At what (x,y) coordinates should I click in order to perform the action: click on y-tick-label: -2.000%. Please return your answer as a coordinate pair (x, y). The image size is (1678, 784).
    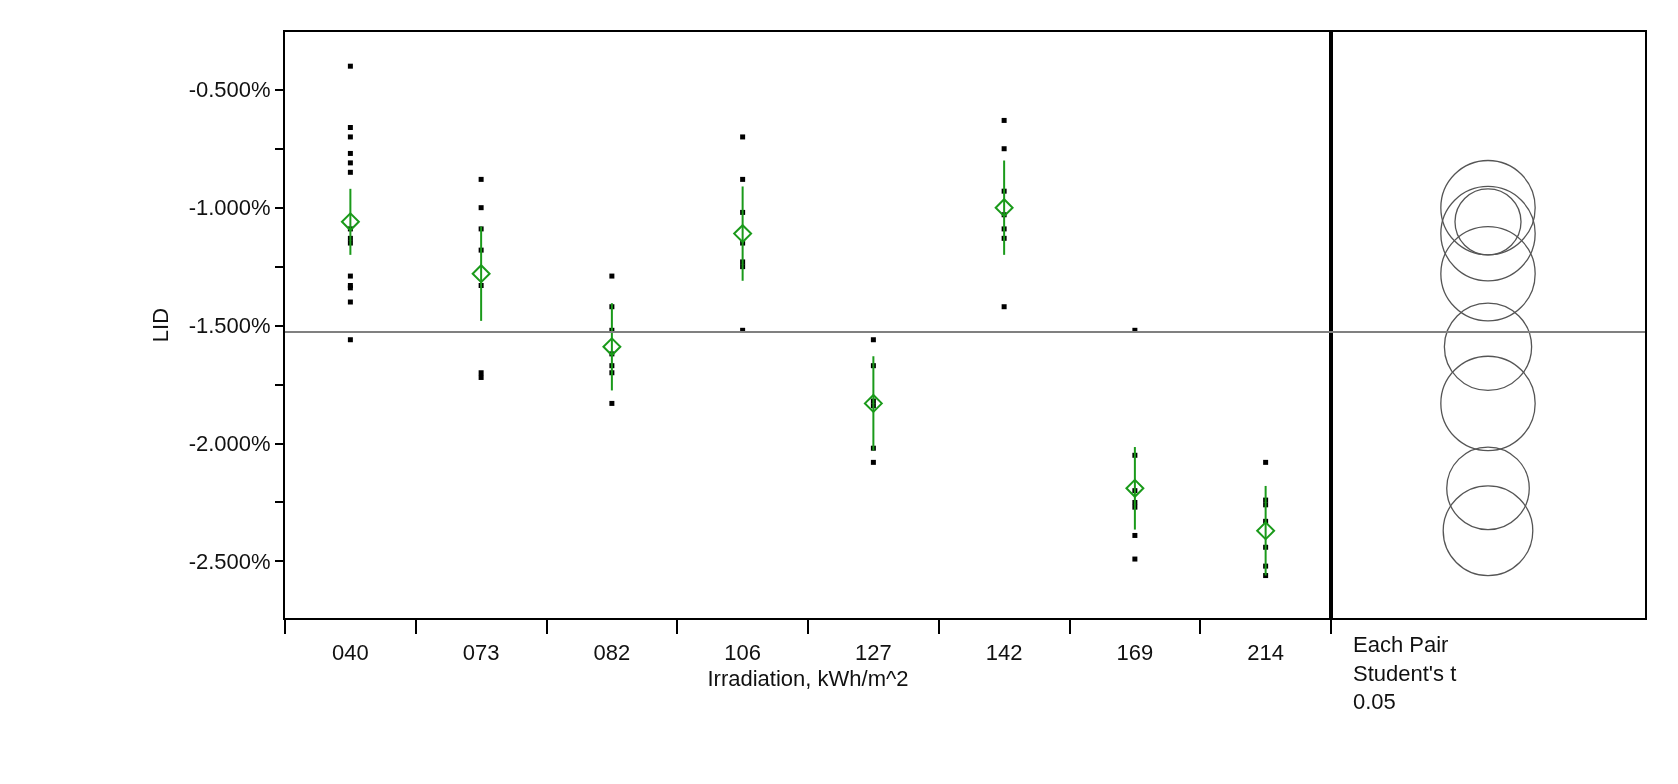
    Looking at the image, I should click on (229, 444).